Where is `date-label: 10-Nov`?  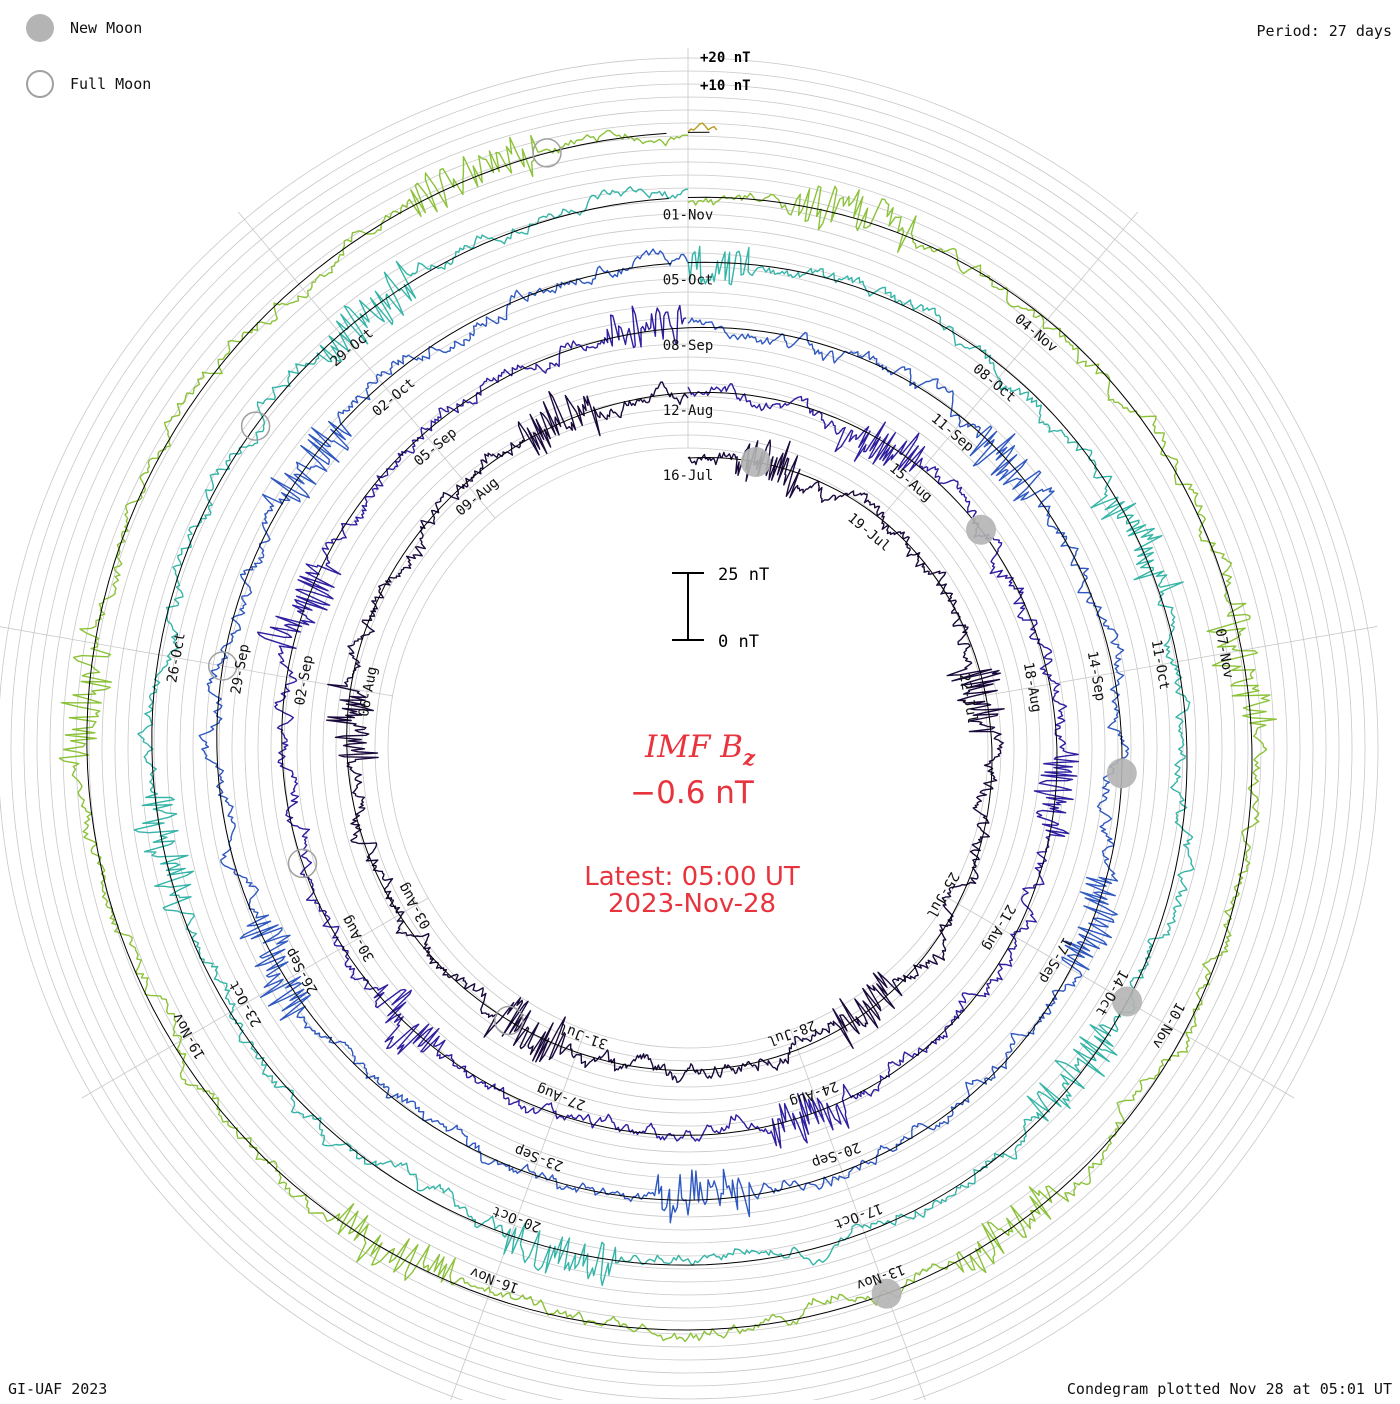
date-label: 10-Nov is located at coordinates (1167, 1025).